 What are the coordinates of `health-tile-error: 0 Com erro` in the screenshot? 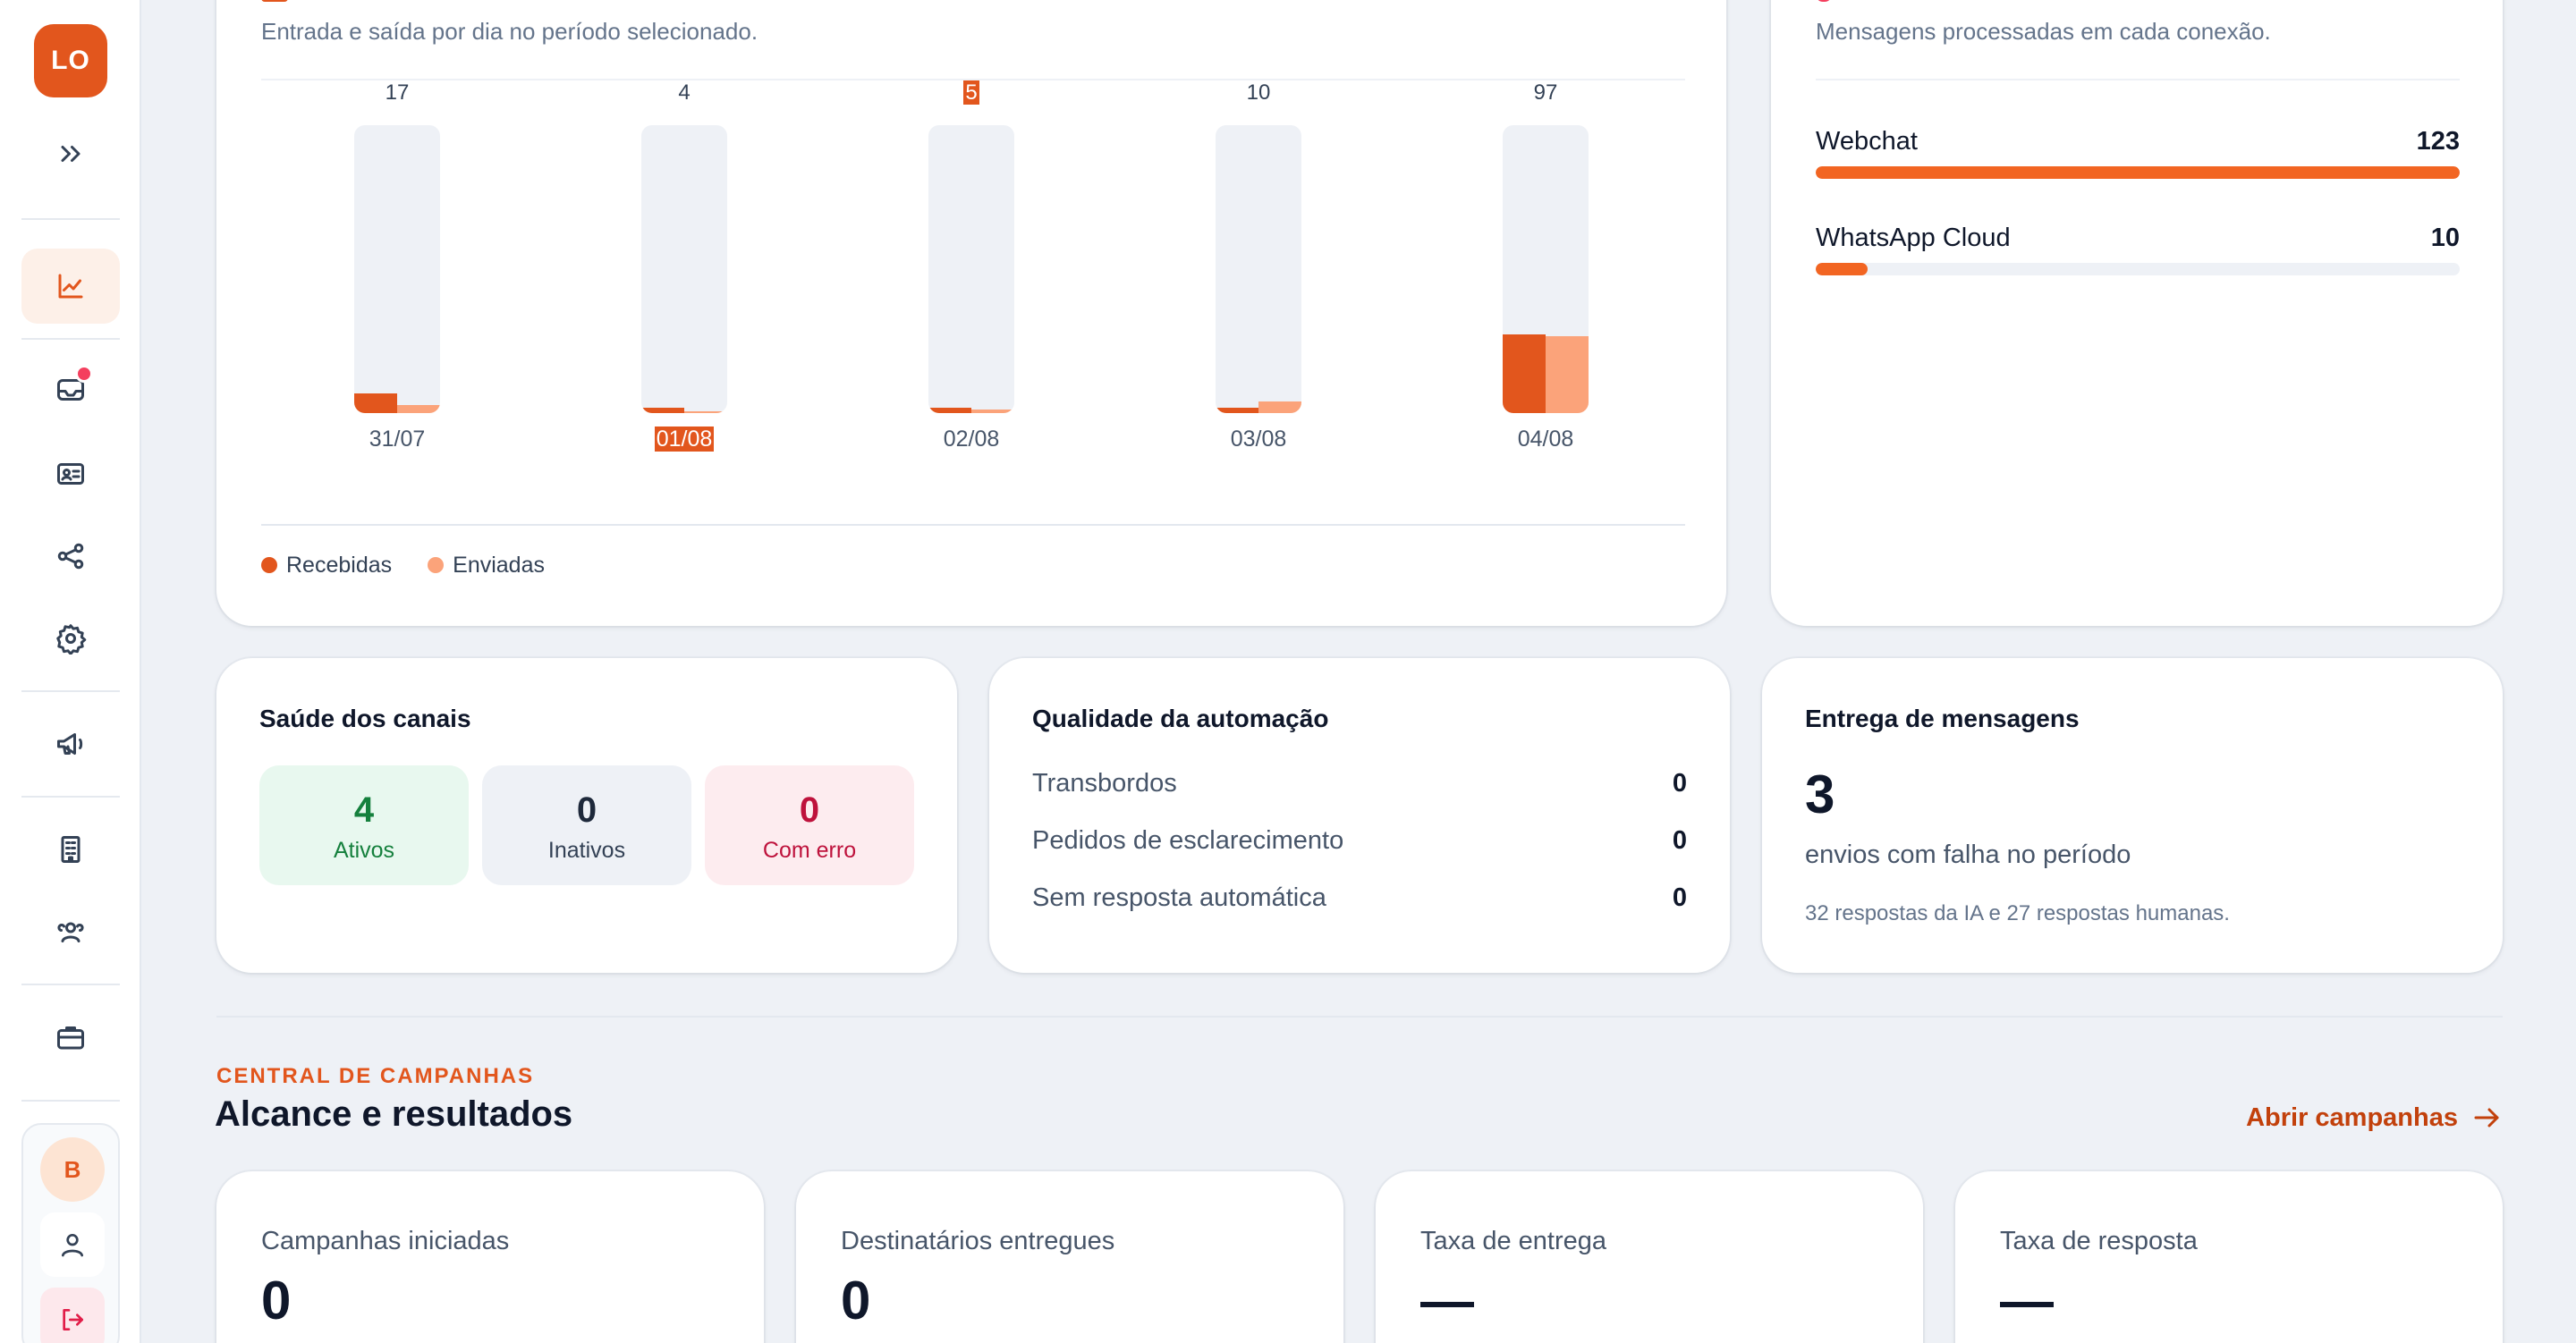 It's located at (809, 825).